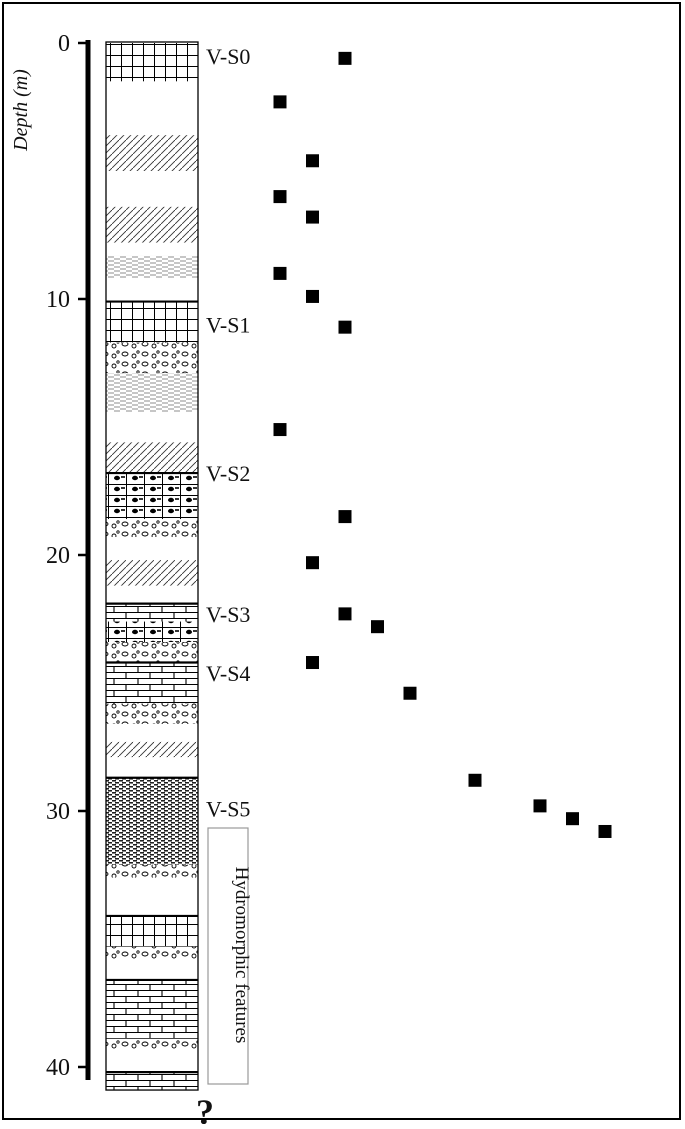  Describe the element at coordinates (58, 556) in the screenshot. I see `y-tick-label: 20` at that location.